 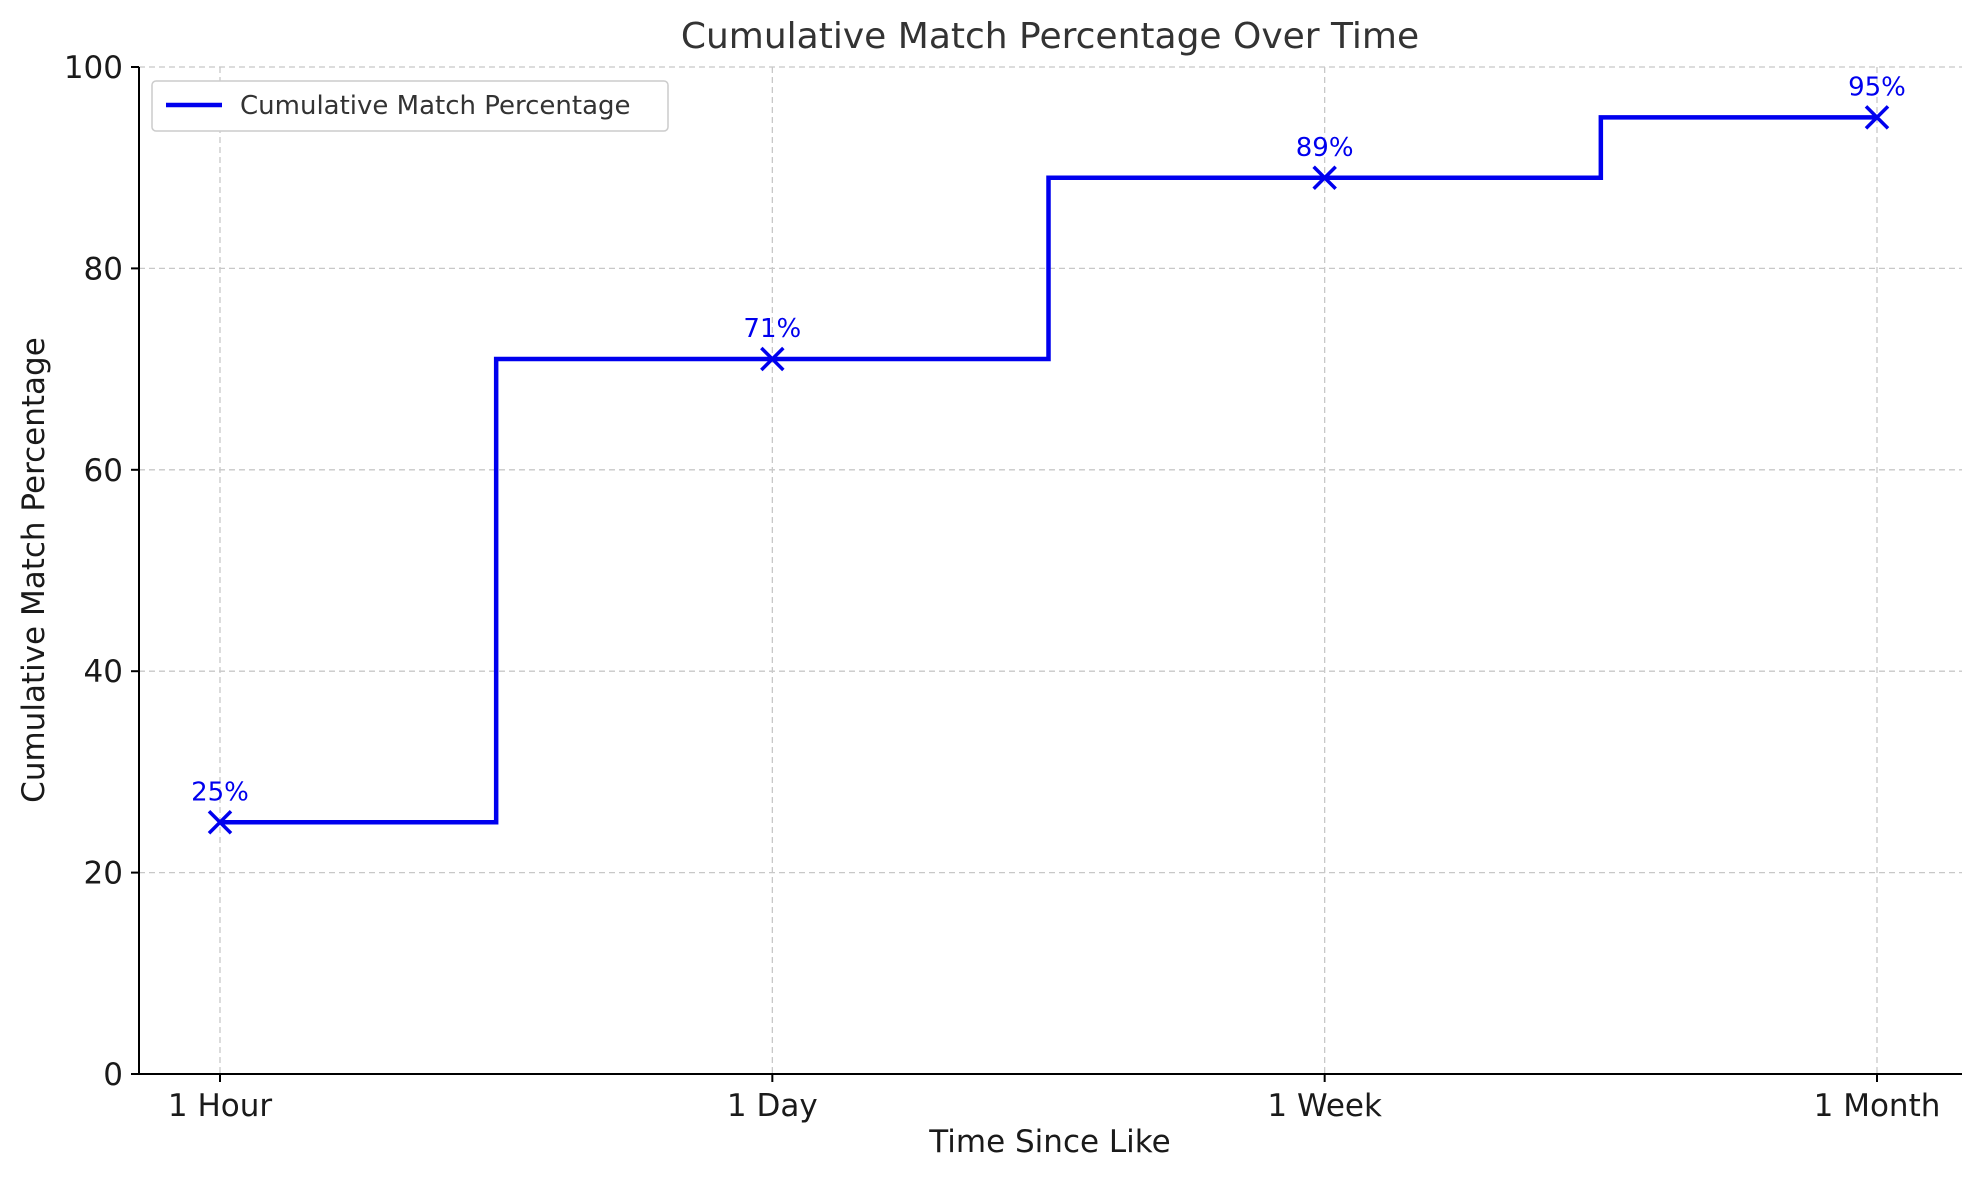 I want to click on data-label: 71%, so click(x=772, y=329).